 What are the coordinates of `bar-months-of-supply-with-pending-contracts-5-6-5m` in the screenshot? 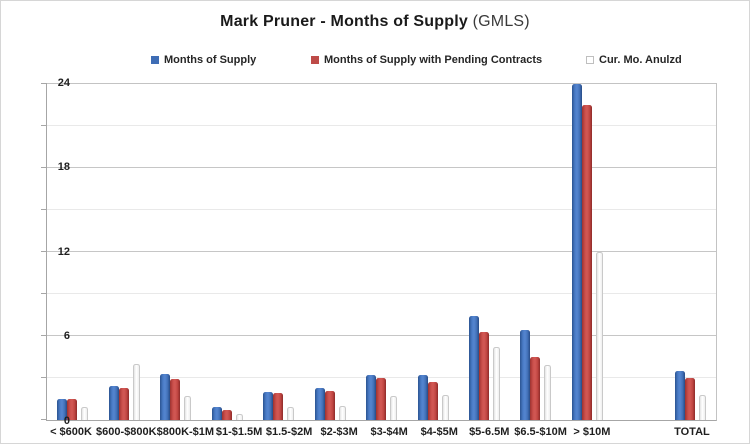 It's located at (483, 375).